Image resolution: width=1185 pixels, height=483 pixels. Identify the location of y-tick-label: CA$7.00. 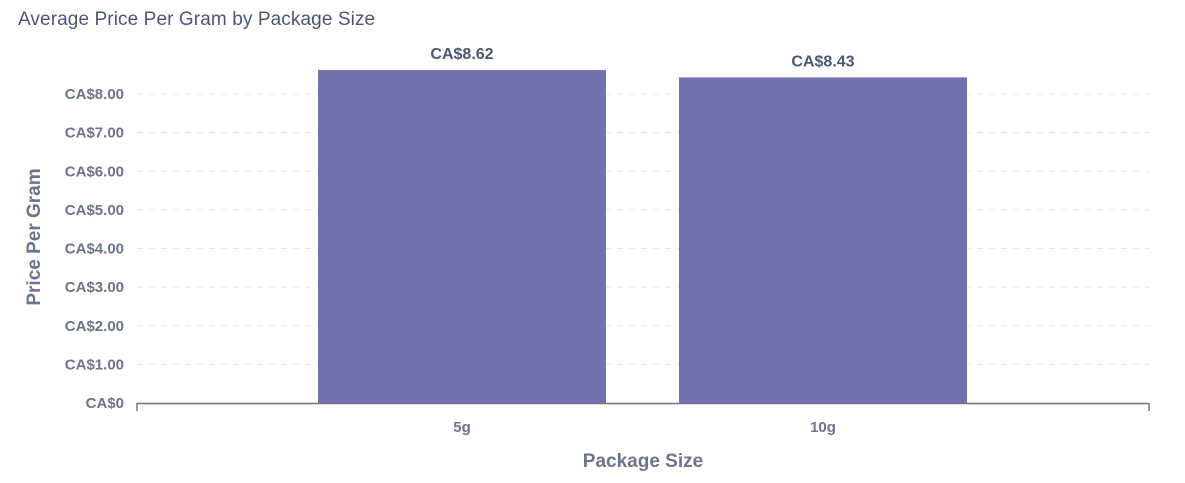
(94, 133).